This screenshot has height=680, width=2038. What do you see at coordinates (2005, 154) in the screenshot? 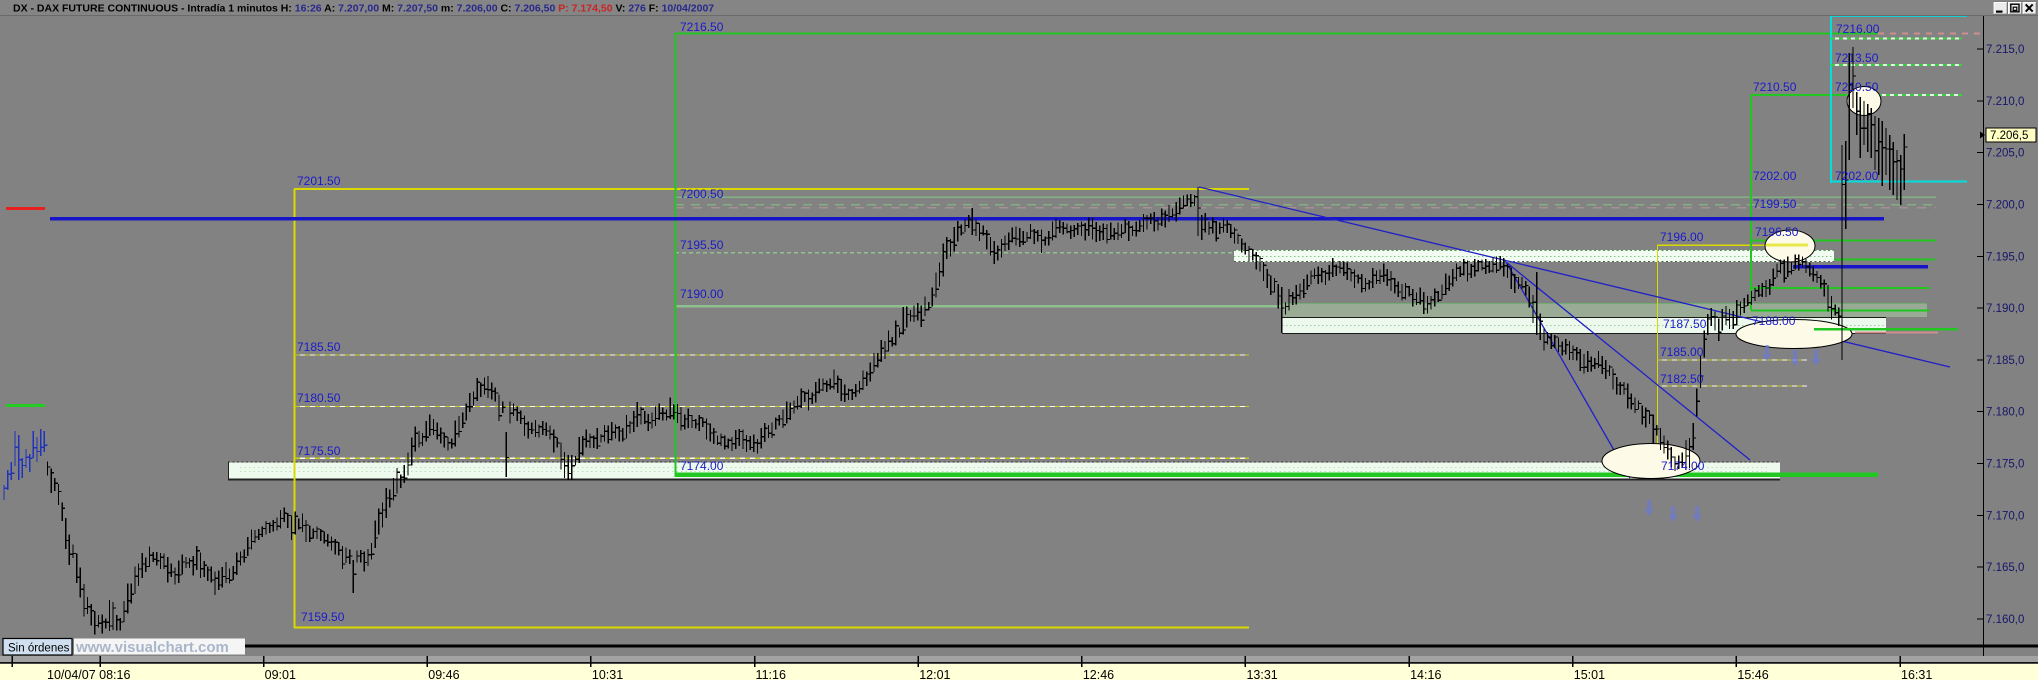
I see `svg-text: 7.205,0` at bounding box center [2005, 154].